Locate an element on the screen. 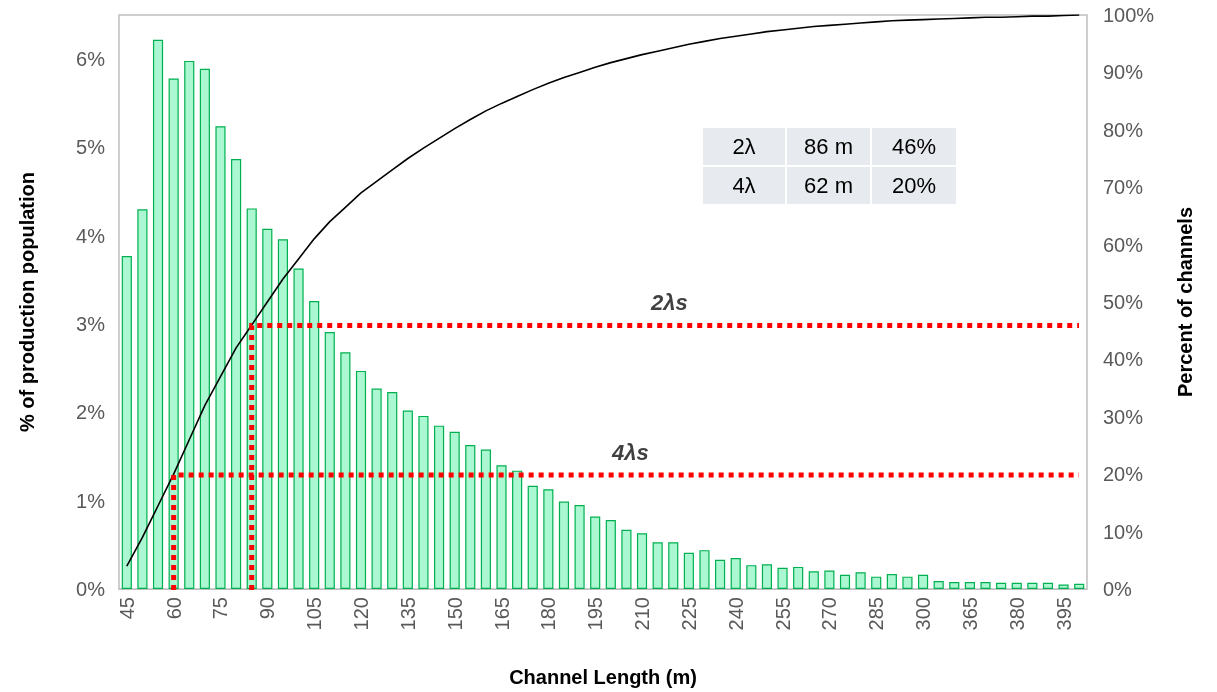  x-tick-label: 300 is located at coordinates (923, 614).